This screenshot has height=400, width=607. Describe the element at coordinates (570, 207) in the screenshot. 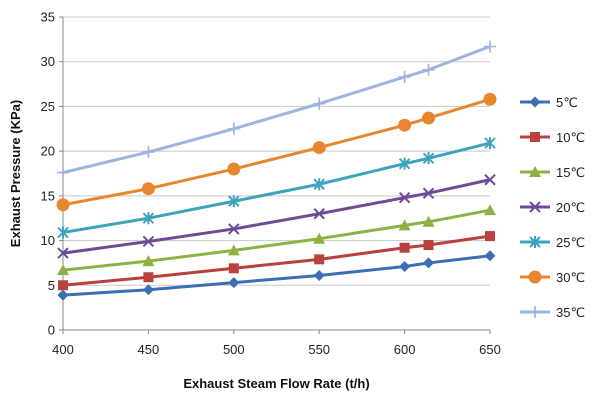

I see `legend-label: 20℃` at that location.